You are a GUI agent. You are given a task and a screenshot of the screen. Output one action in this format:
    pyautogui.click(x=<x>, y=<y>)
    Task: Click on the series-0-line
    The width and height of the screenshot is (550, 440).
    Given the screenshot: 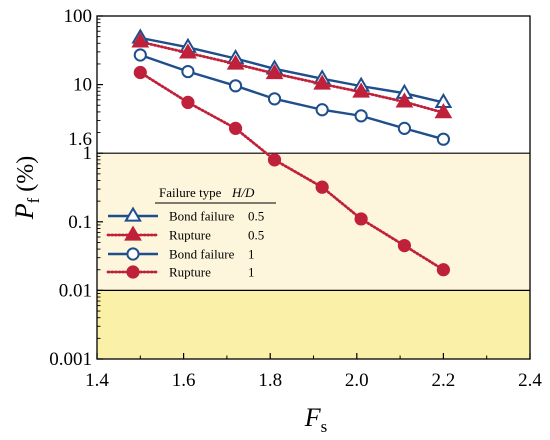 What is the action you would take?
    pyautogui.click(x=292, y=70)
    